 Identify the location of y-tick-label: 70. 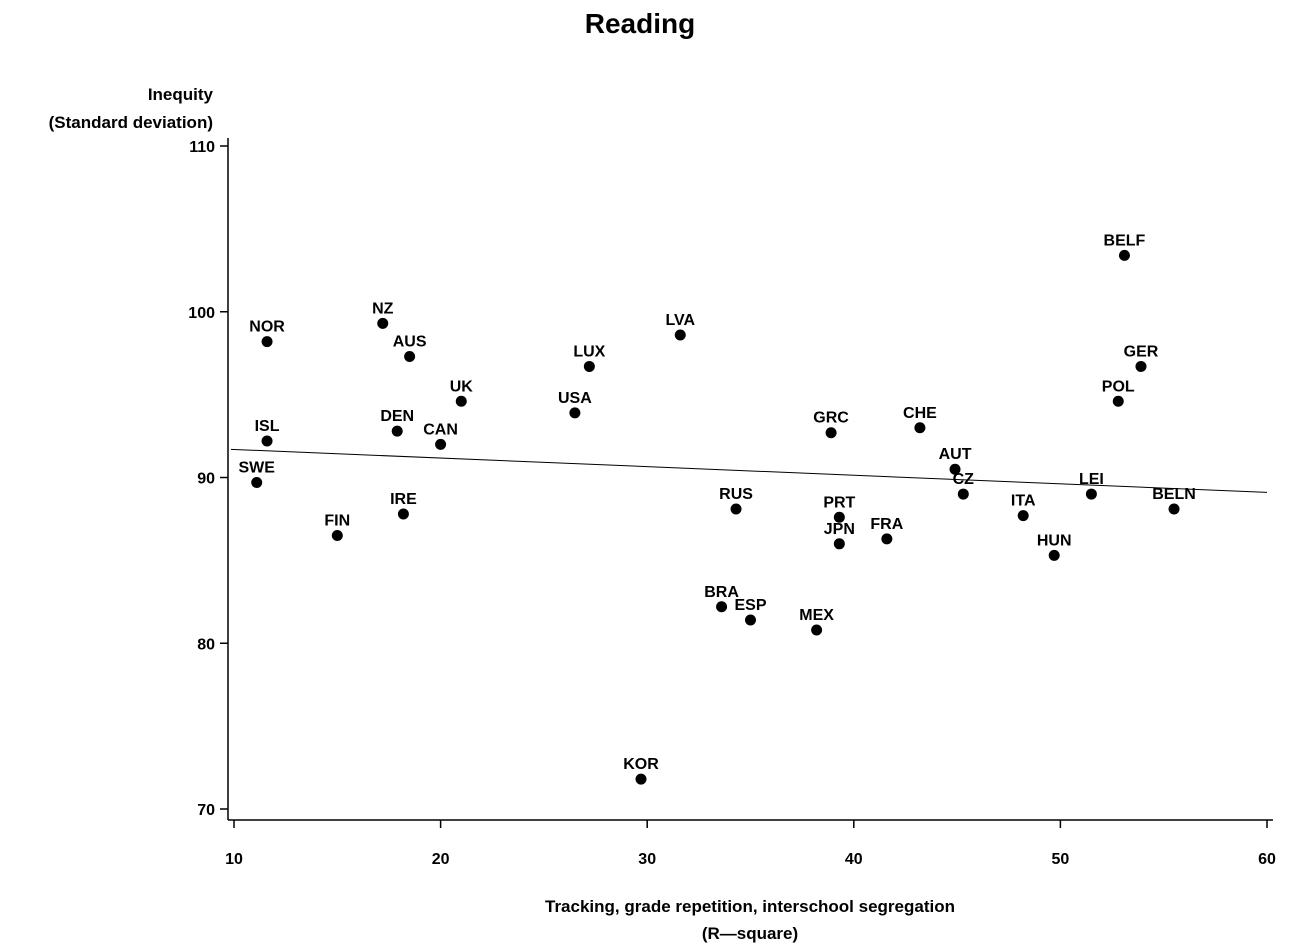
(206, 810).